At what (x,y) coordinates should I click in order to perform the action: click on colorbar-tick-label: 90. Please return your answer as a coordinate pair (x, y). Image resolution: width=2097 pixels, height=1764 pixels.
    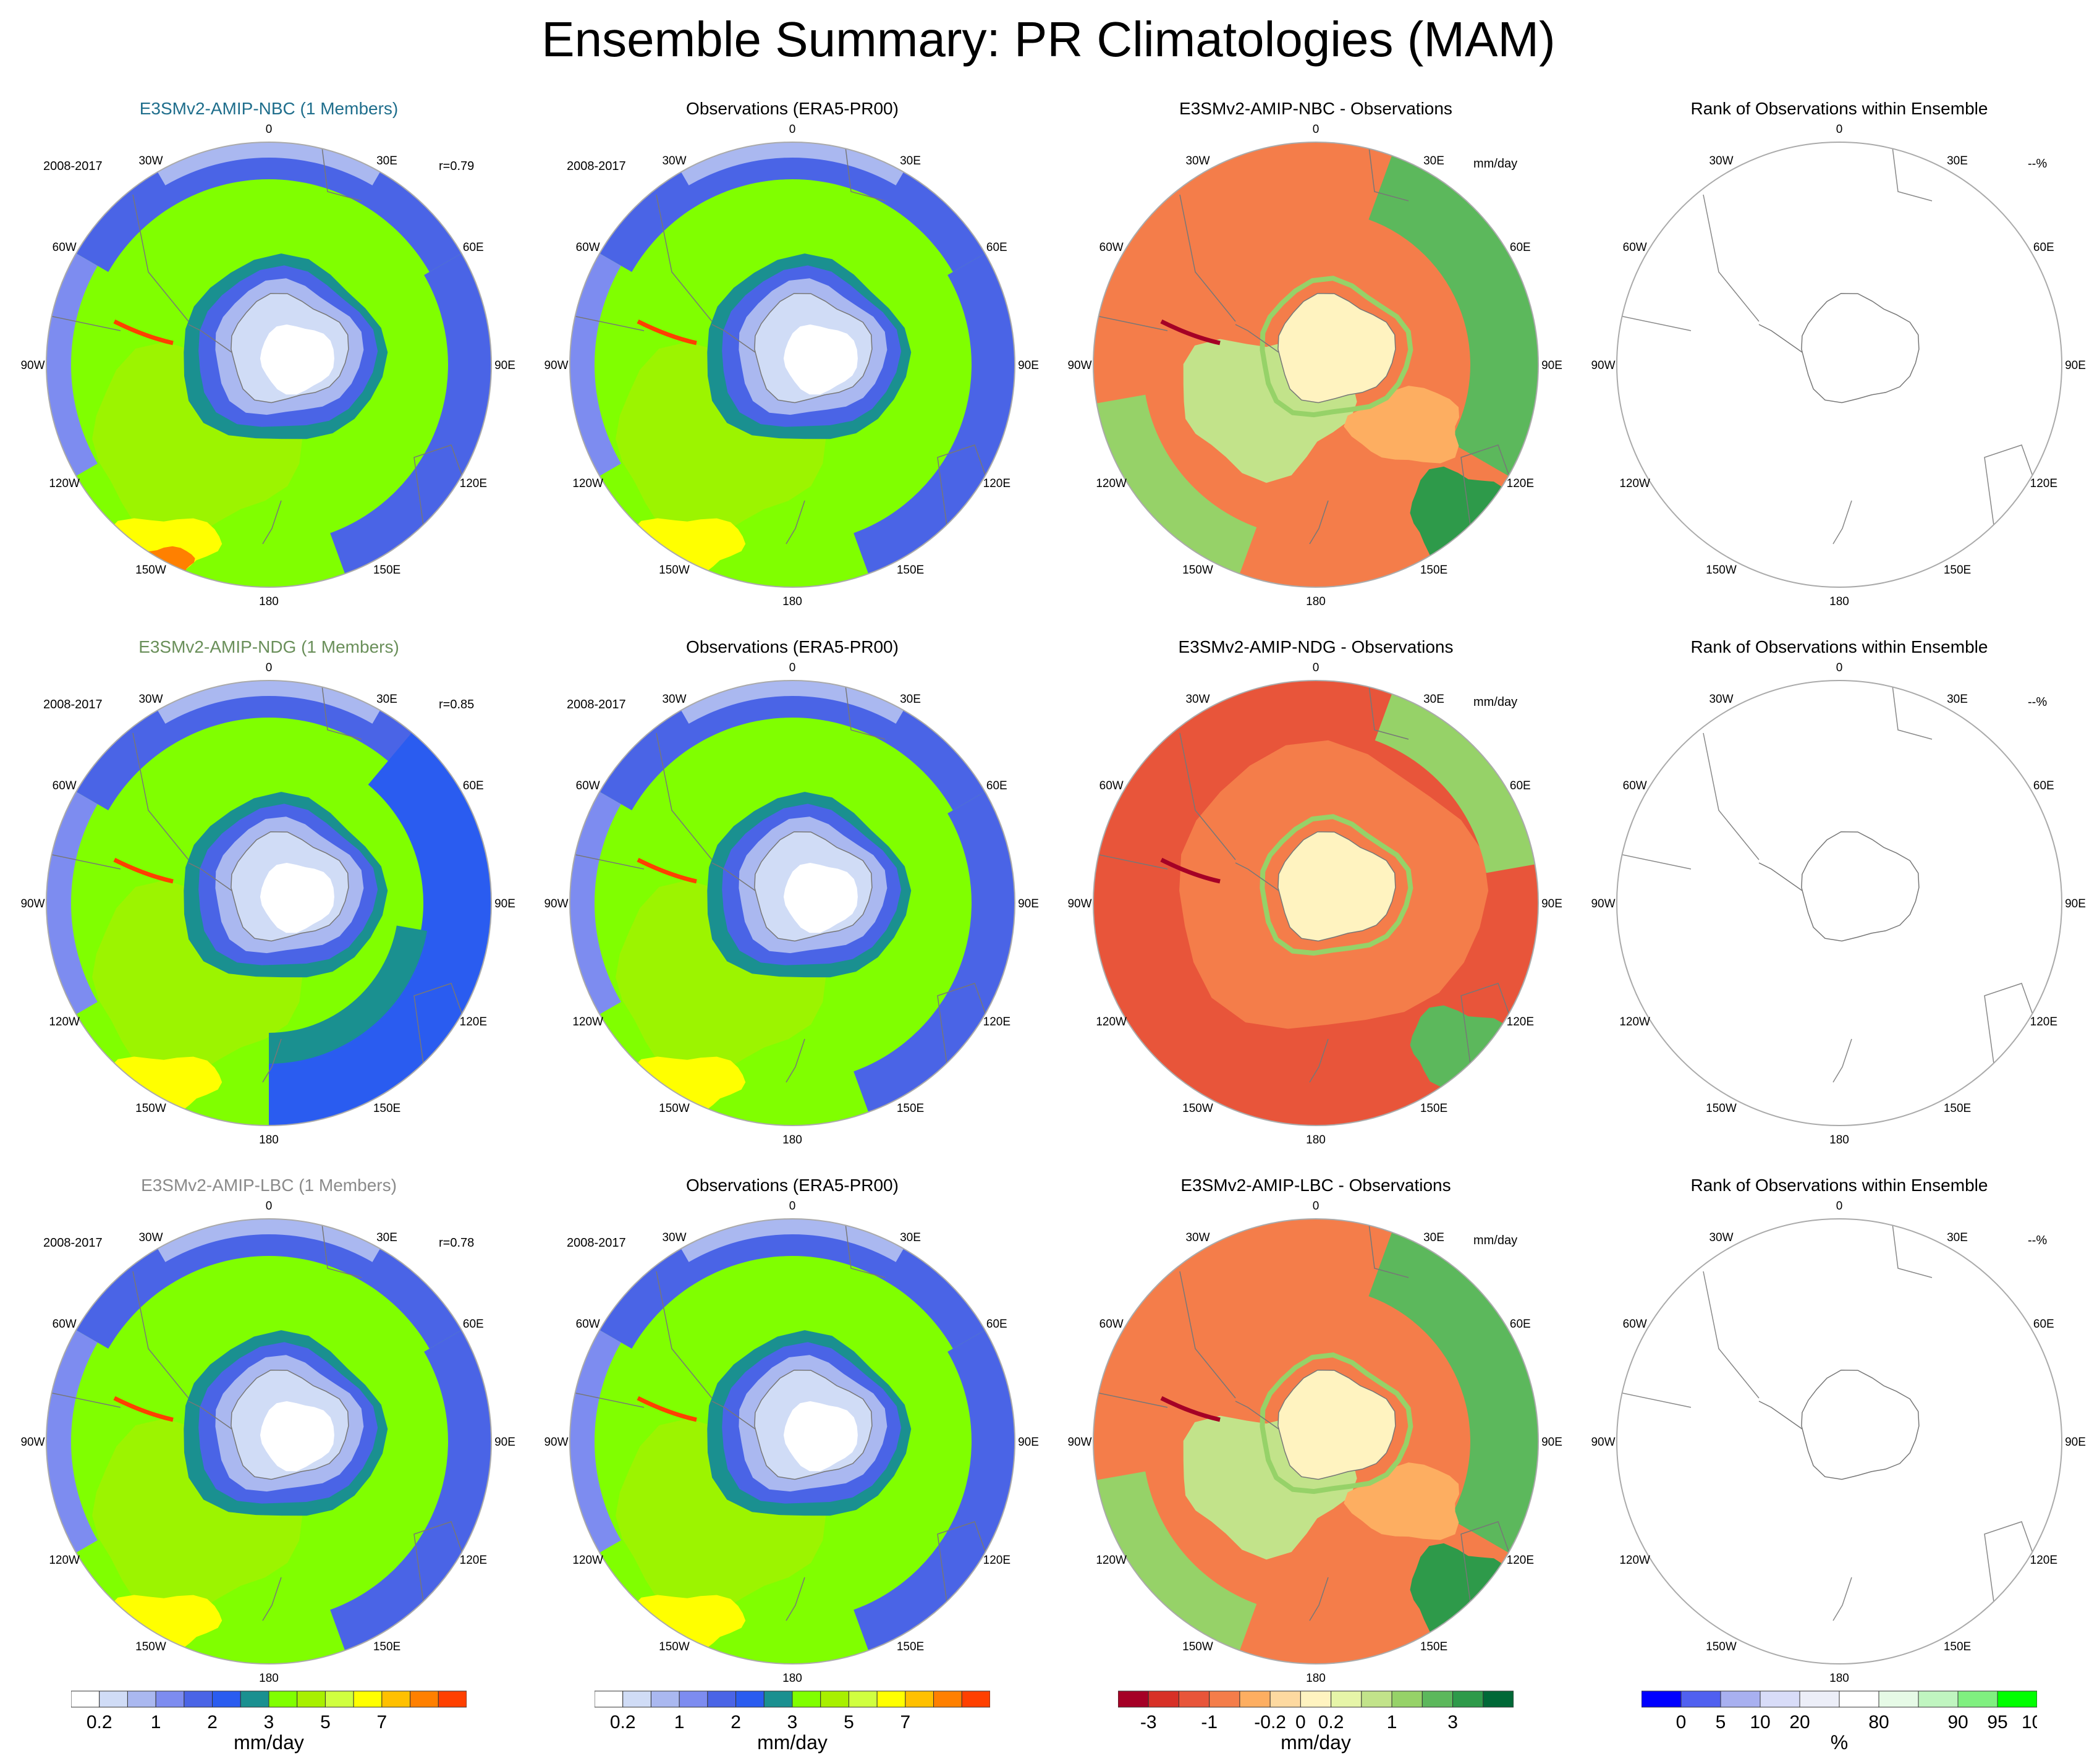
    Looking at the image, I should click on (1957, 1722).